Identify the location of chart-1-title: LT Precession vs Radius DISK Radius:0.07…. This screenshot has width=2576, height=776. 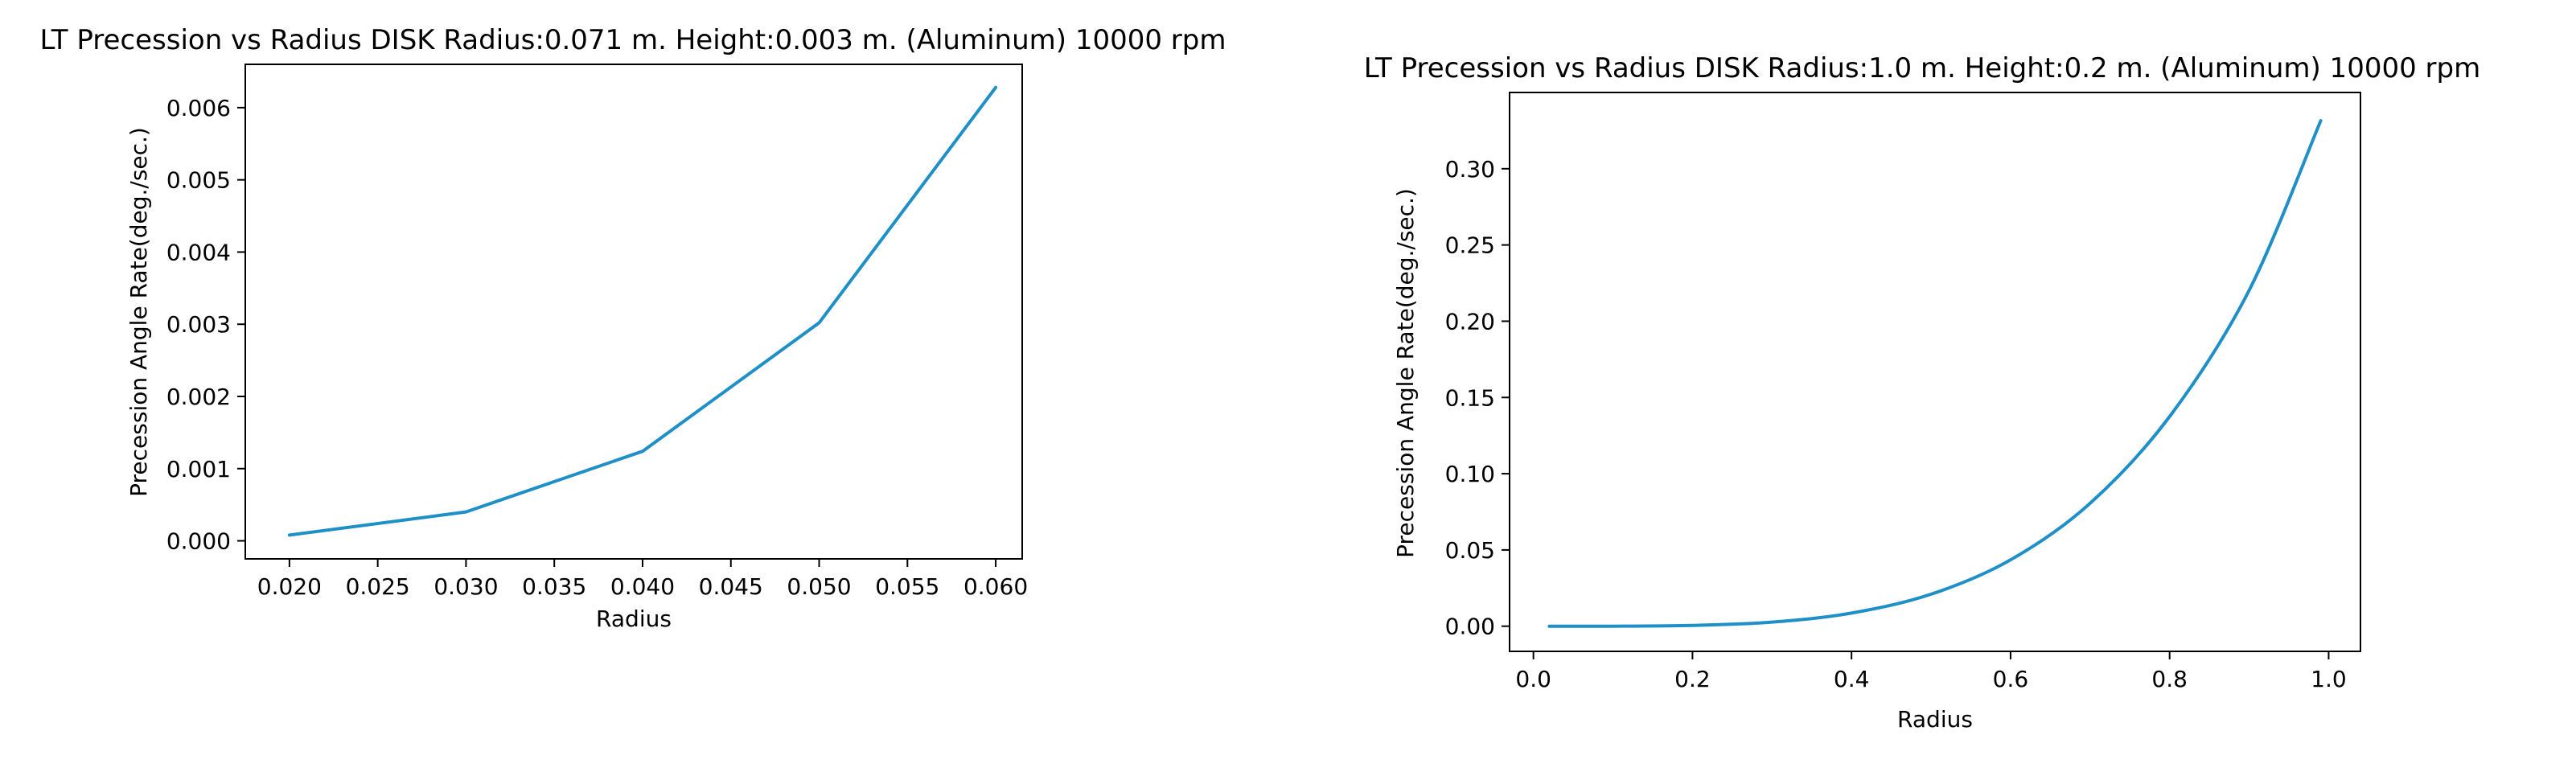
(633, 40).